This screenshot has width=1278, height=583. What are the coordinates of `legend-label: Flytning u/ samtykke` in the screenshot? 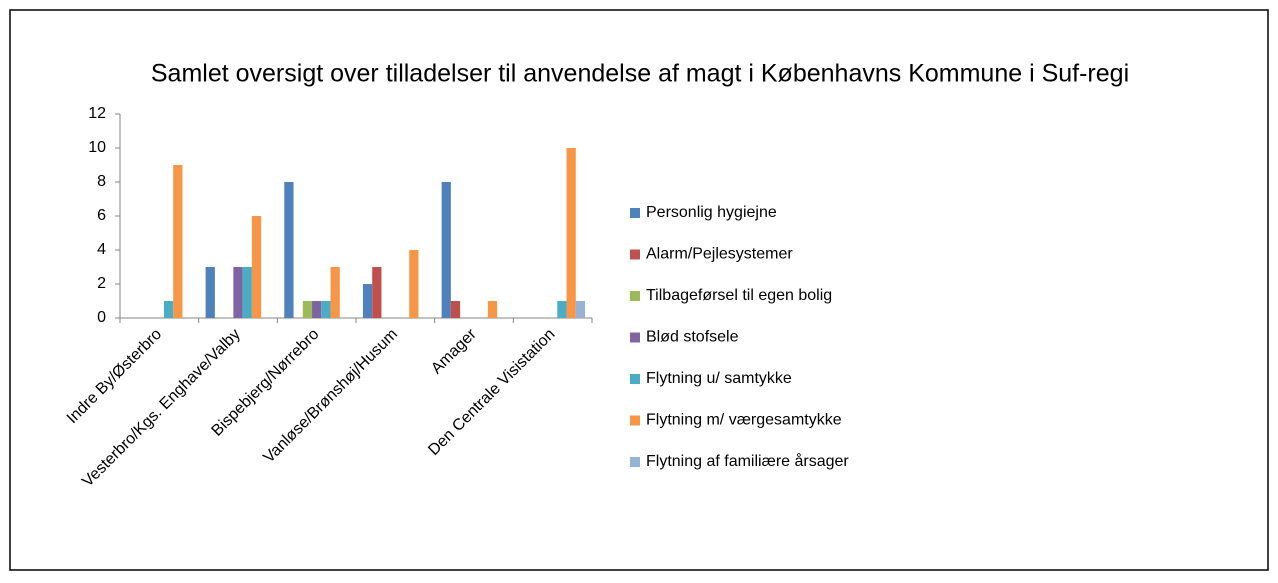 It's located at (719, 378).